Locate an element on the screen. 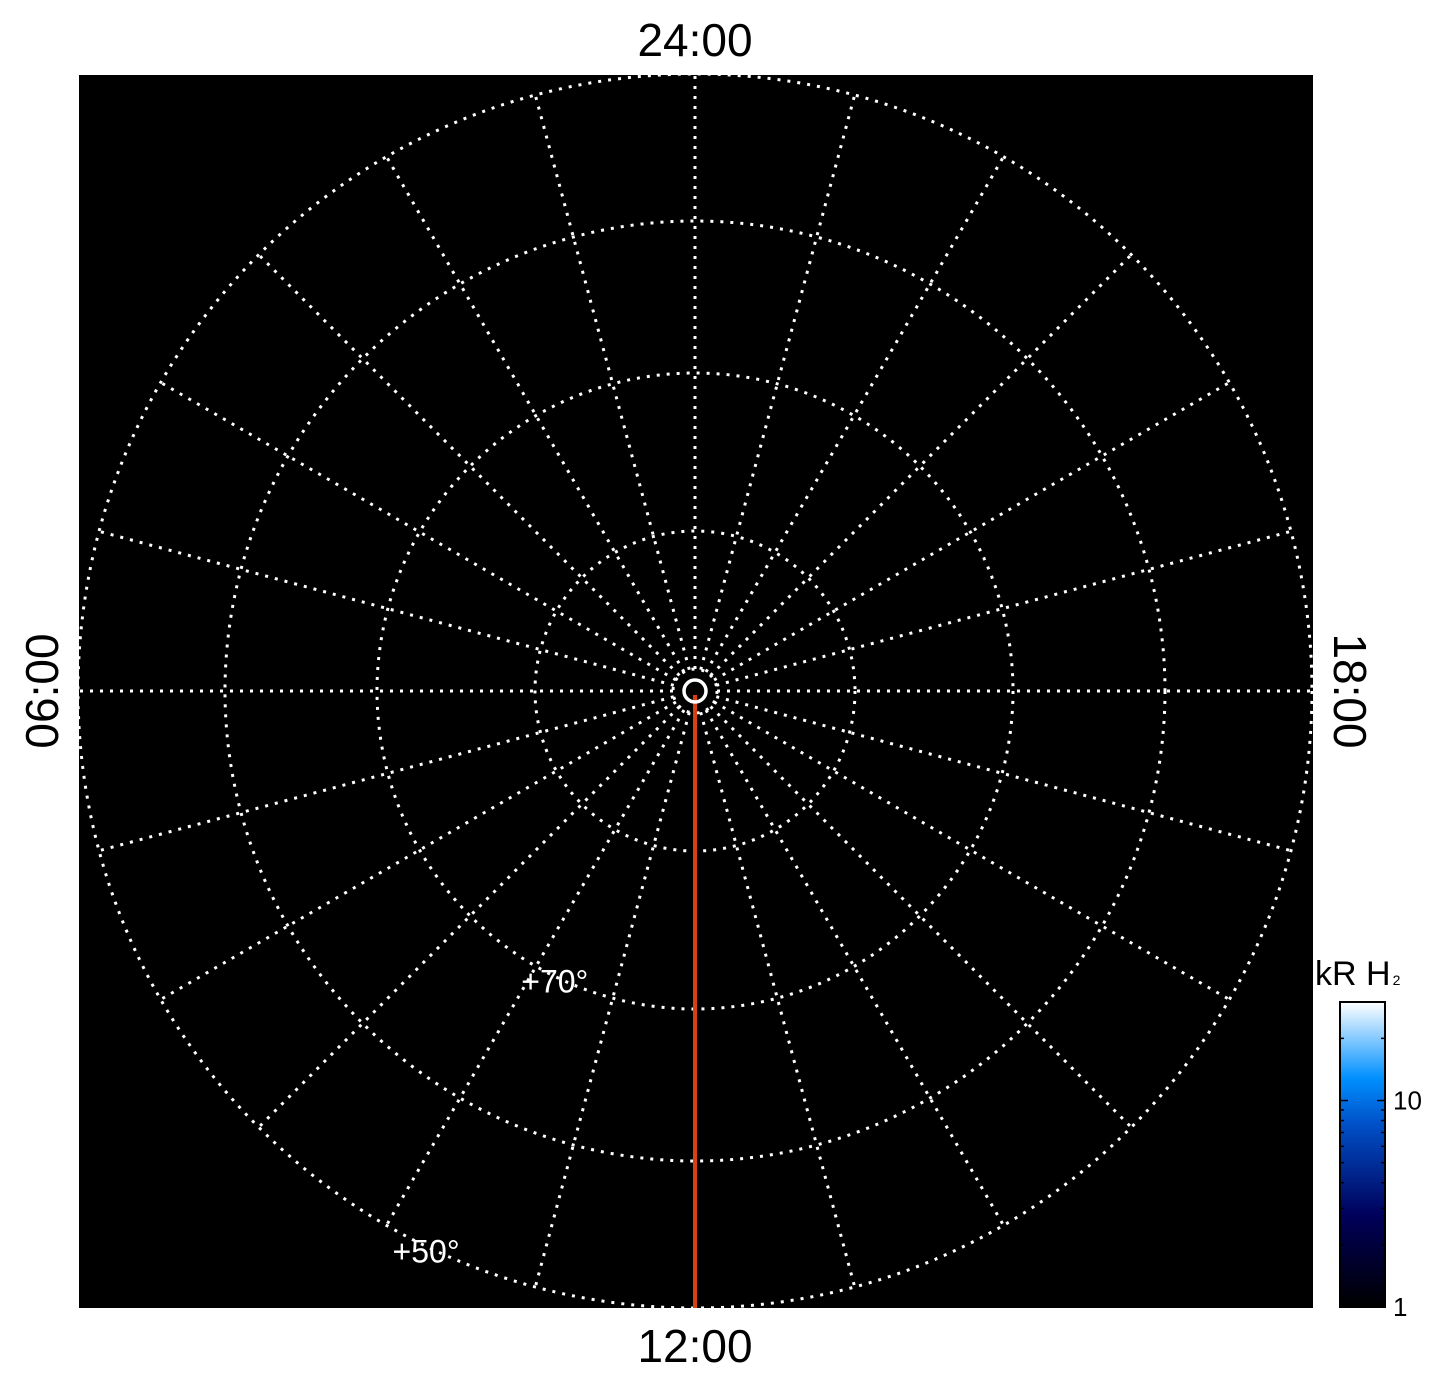 This screenshot has height=1389, width=1447. colorbar-label-main: kR H is located at coordinates (1353, 974).